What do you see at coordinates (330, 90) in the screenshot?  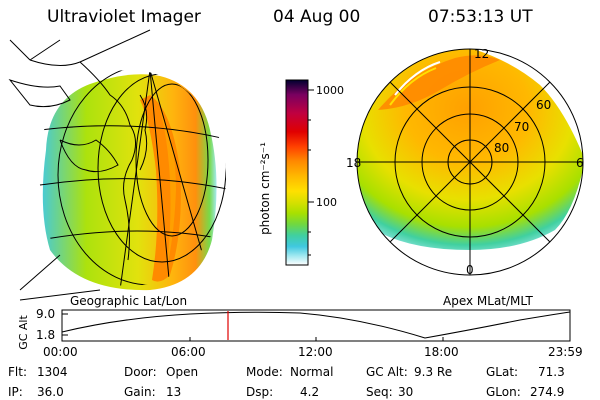 I see `colorbar-tick-1000: 1000` at bounding box center [330, 90].